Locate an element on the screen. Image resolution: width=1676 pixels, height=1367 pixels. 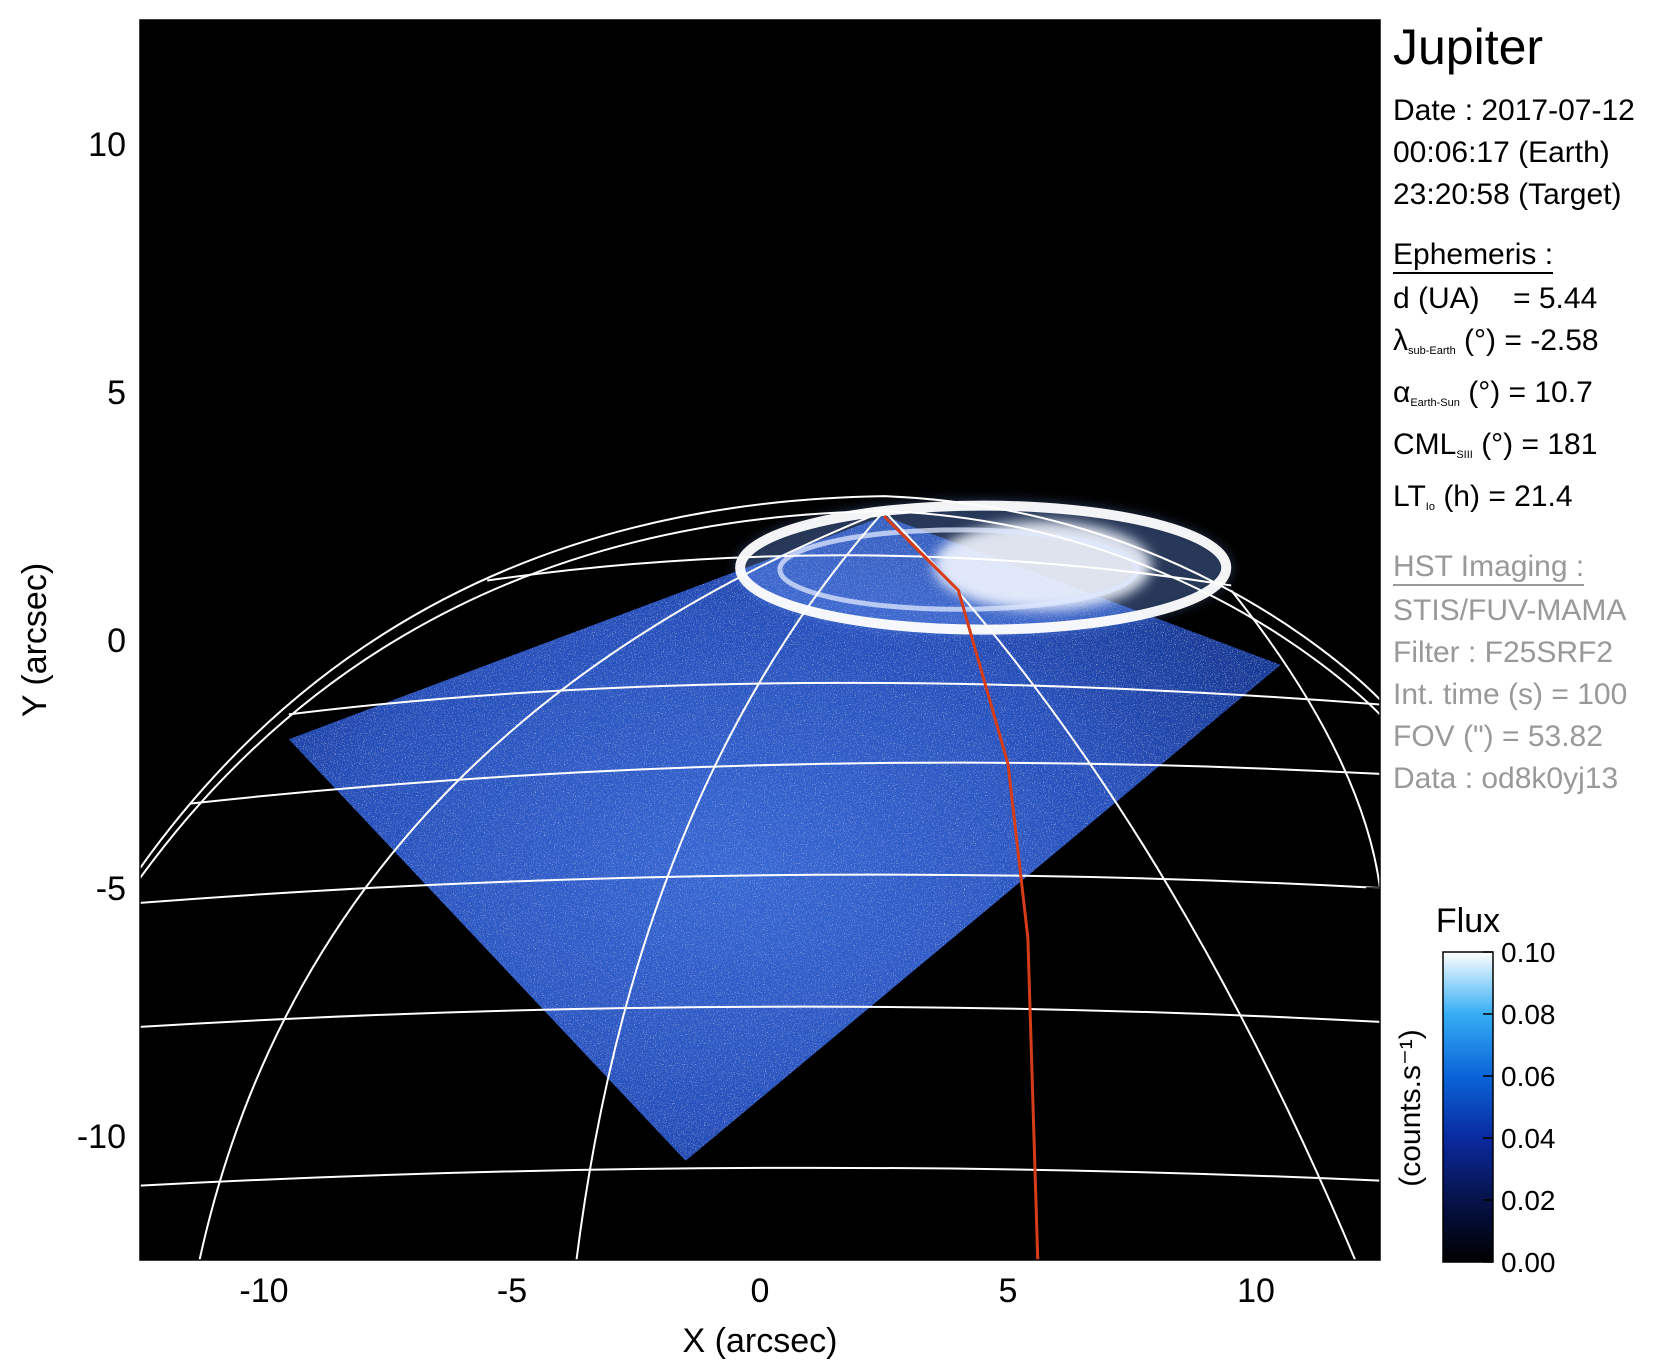
hst-fov: FOV (") = 53.82 is located at coordinates (1498, 736).